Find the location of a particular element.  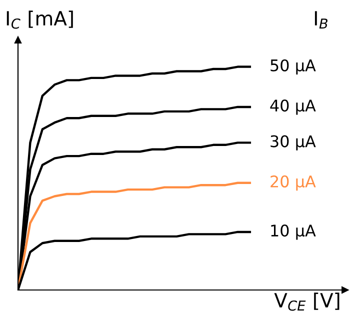

x-axis-title: V$_{CE}$ [V] is located at coordinates (307, 301).